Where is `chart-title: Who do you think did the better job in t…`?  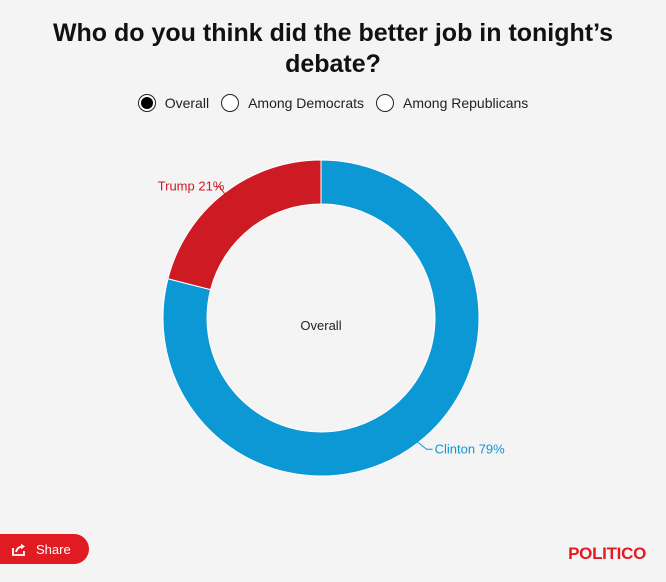 chart-title: Who do you think did the better job in t… is located at coordinates (333, 48).